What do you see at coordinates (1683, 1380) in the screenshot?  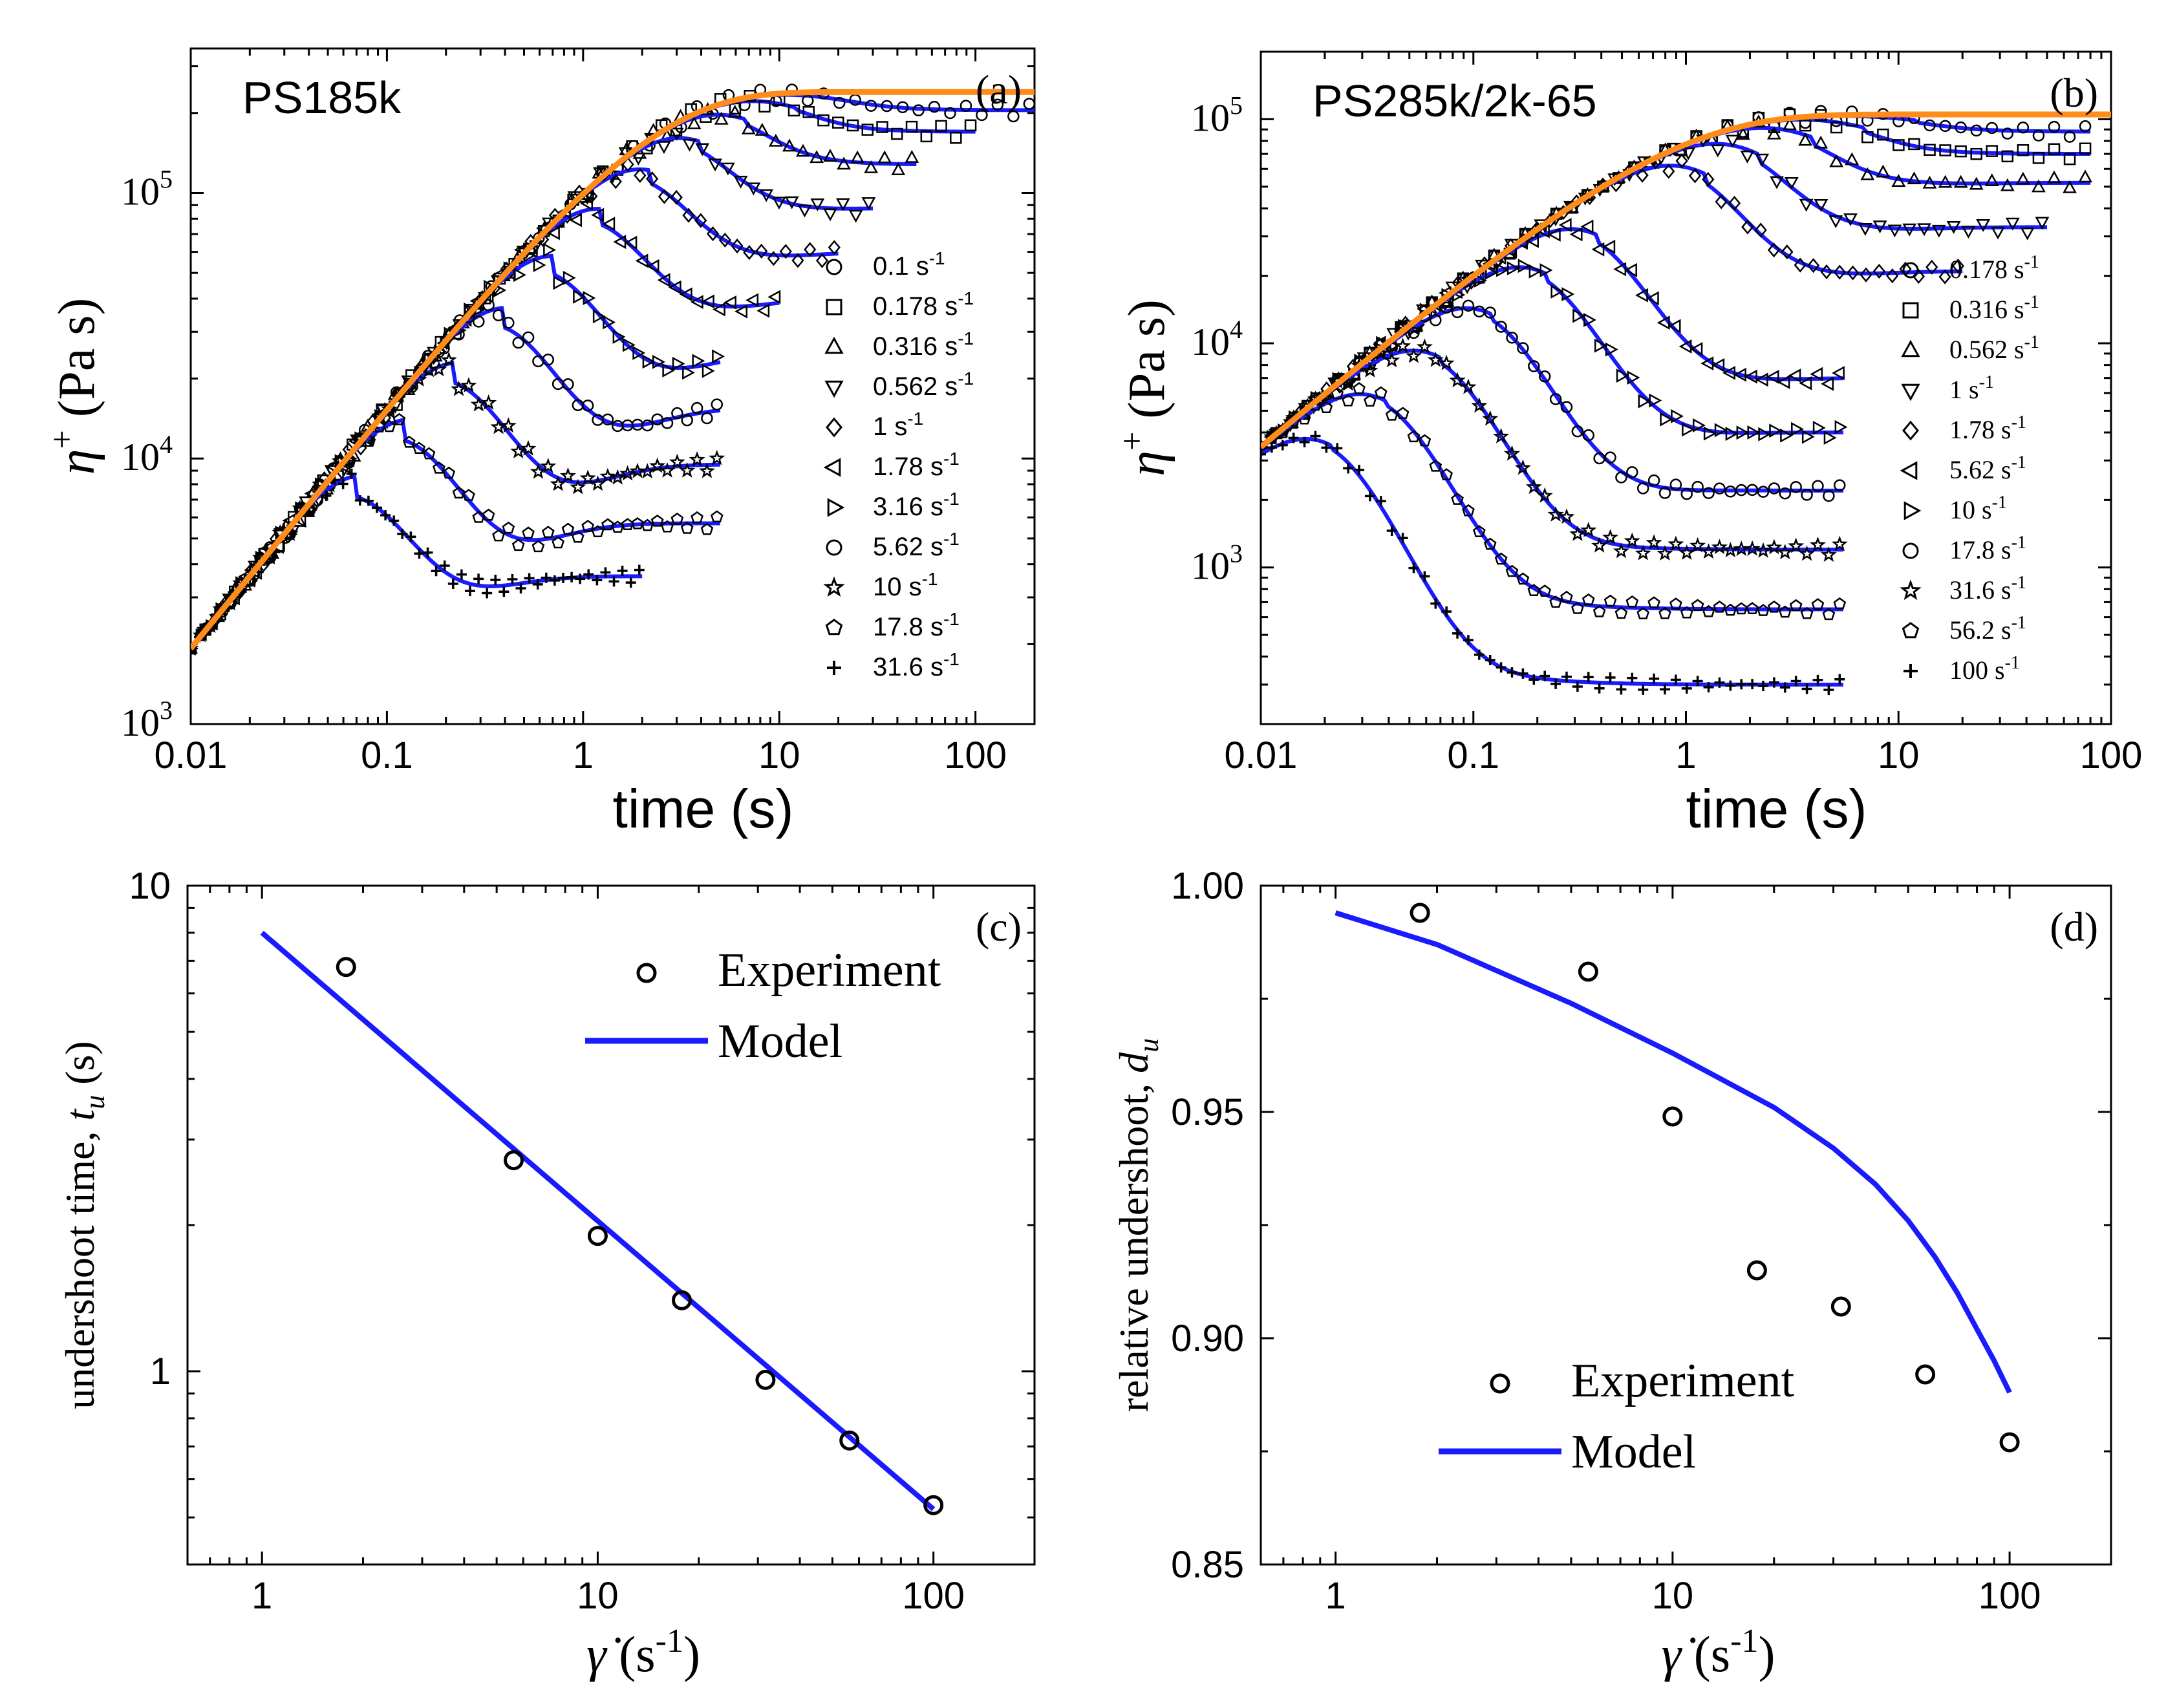 I see `legend-label-experiment: Experiment` at bounding box center [1683, 1380].